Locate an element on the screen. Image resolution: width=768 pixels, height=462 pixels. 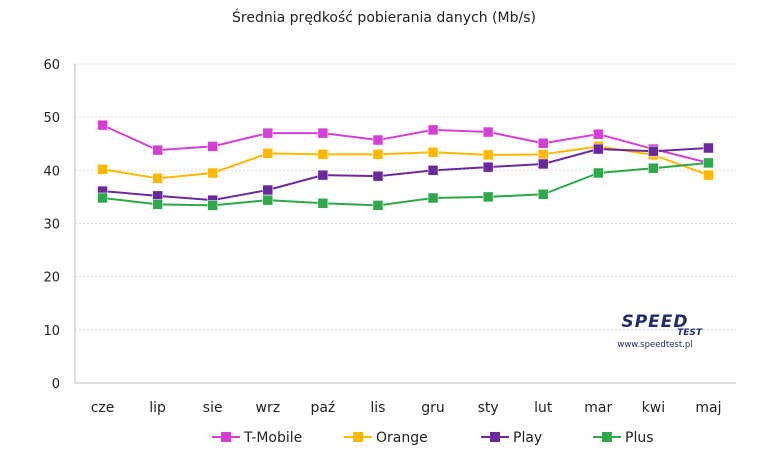
y-tick-label: 40 is located at coordinates (51, 171).